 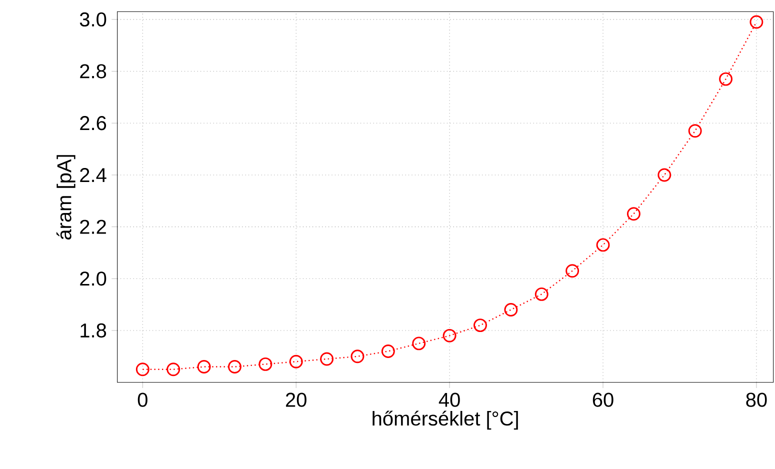 What do you see at coordinates (603, 399) in the screenshot?
I see `x-tick-label: 60` at bounding box center [603, 399].